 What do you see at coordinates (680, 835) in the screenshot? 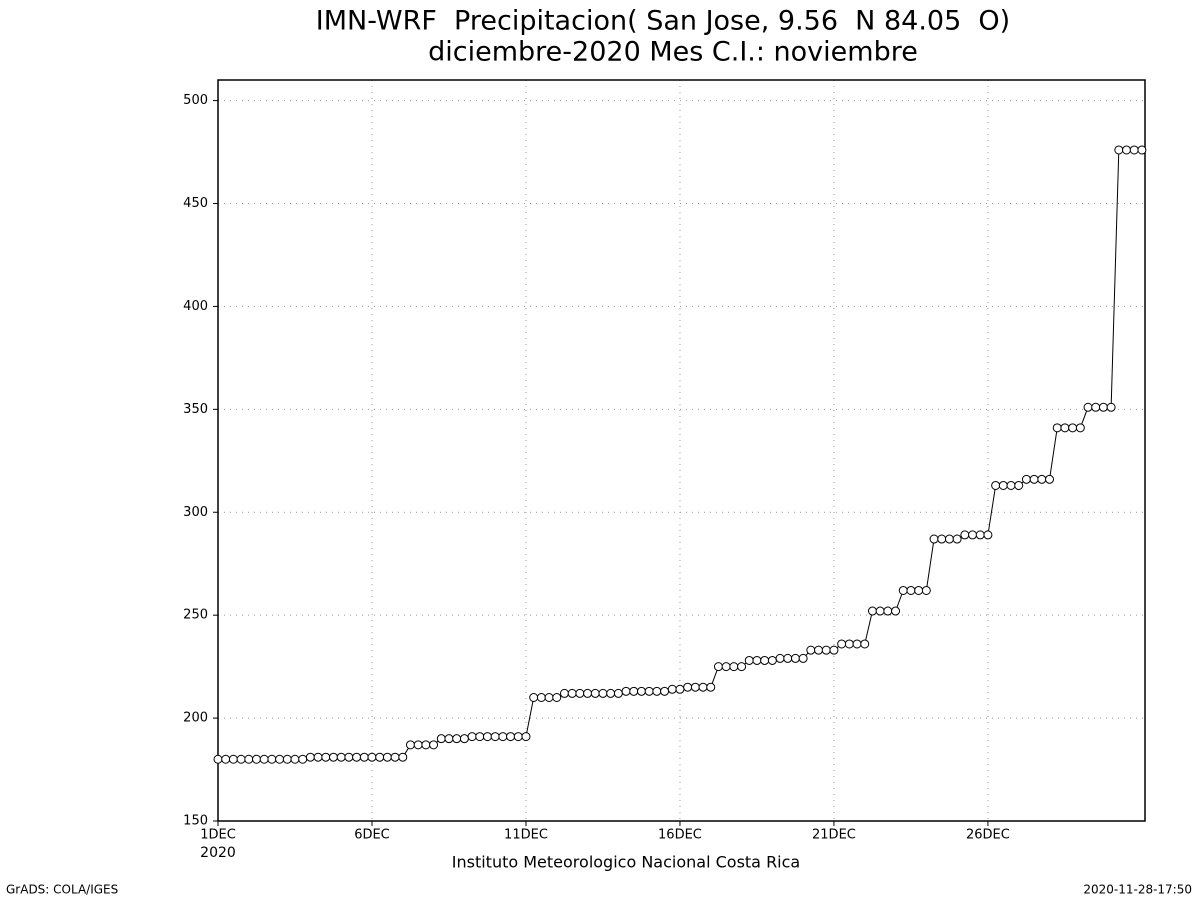
I see `x-tick-label: 16DEC` at bounding box center [680, 835].